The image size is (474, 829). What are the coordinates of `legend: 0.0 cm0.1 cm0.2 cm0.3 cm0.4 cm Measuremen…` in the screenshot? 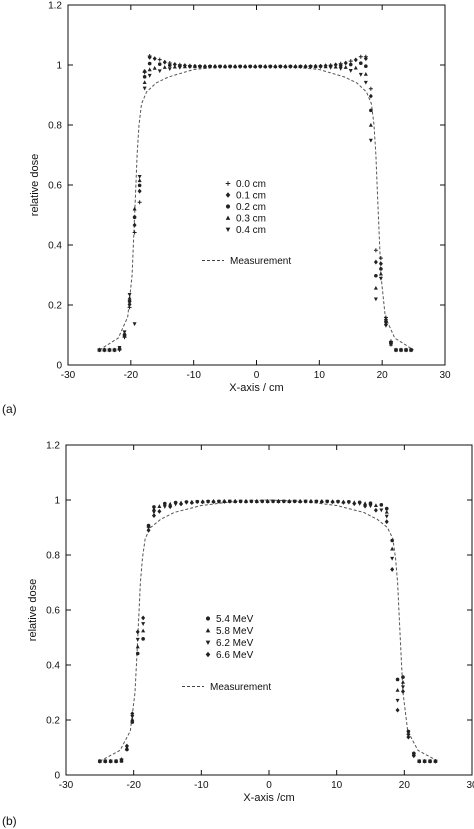 It's located at (246, 223).